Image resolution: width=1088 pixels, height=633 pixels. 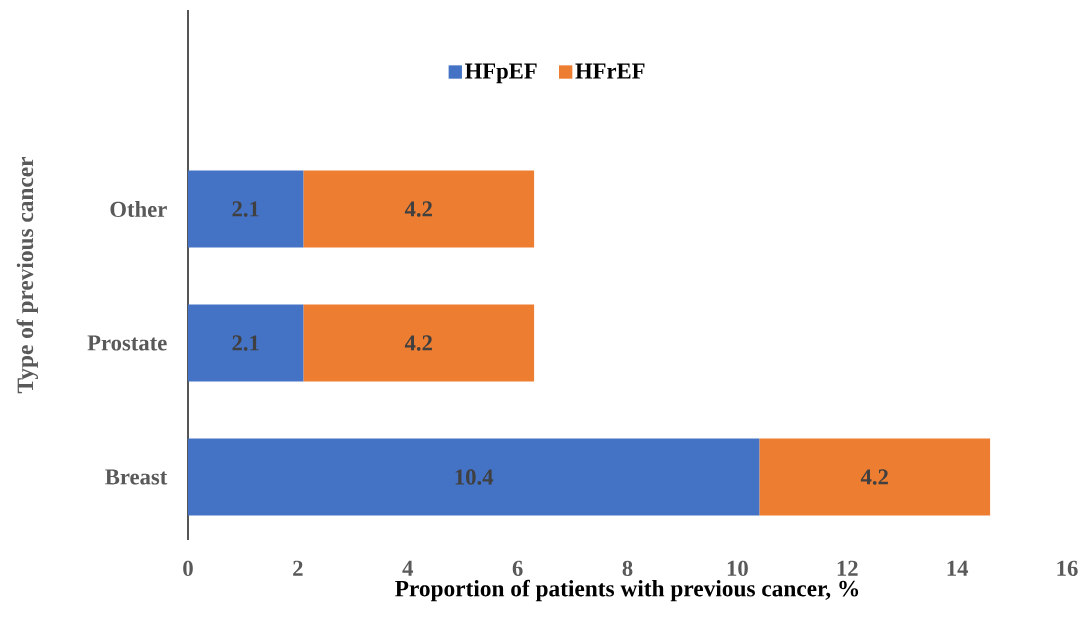 I want to click on y-tick-label: Breast, so click(x=136, y=477).